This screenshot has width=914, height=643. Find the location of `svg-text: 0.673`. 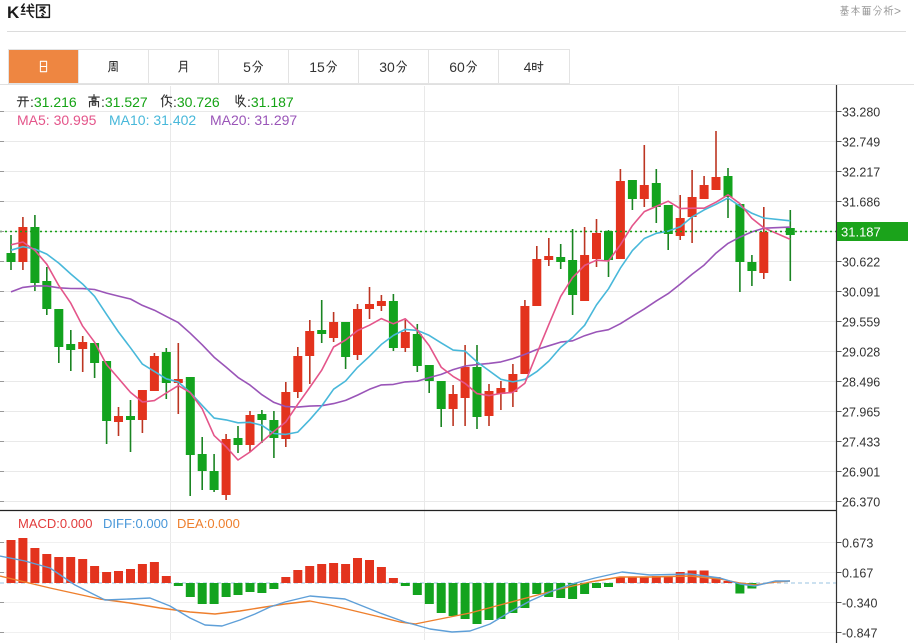

svg-text: 0.673 is located at coordinates (857, 544).